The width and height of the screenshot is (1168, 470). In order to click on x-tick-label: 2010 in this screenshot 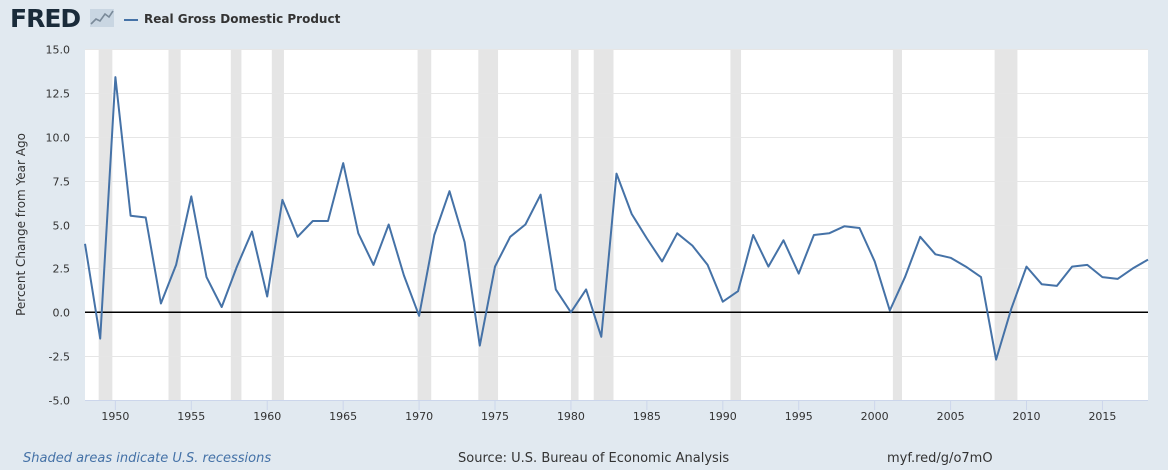, I will do `click(1027, 416)`.